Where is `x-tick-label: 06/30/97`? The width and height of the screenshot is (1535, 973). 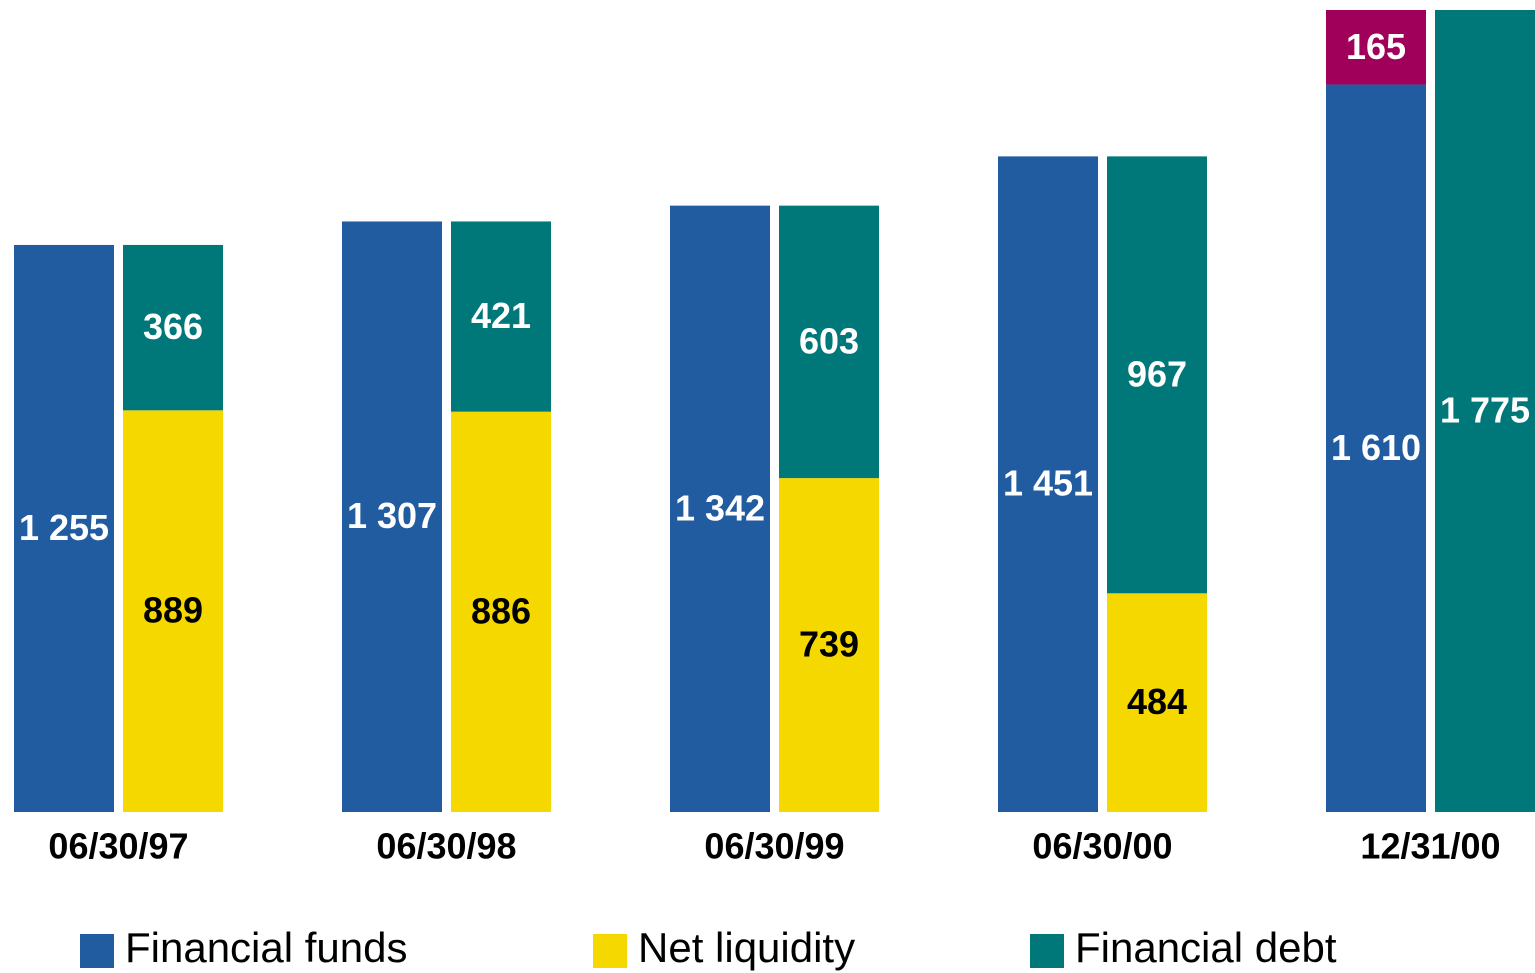 x-tick-label: 06/30/97 is located at coordinates (118, 846).